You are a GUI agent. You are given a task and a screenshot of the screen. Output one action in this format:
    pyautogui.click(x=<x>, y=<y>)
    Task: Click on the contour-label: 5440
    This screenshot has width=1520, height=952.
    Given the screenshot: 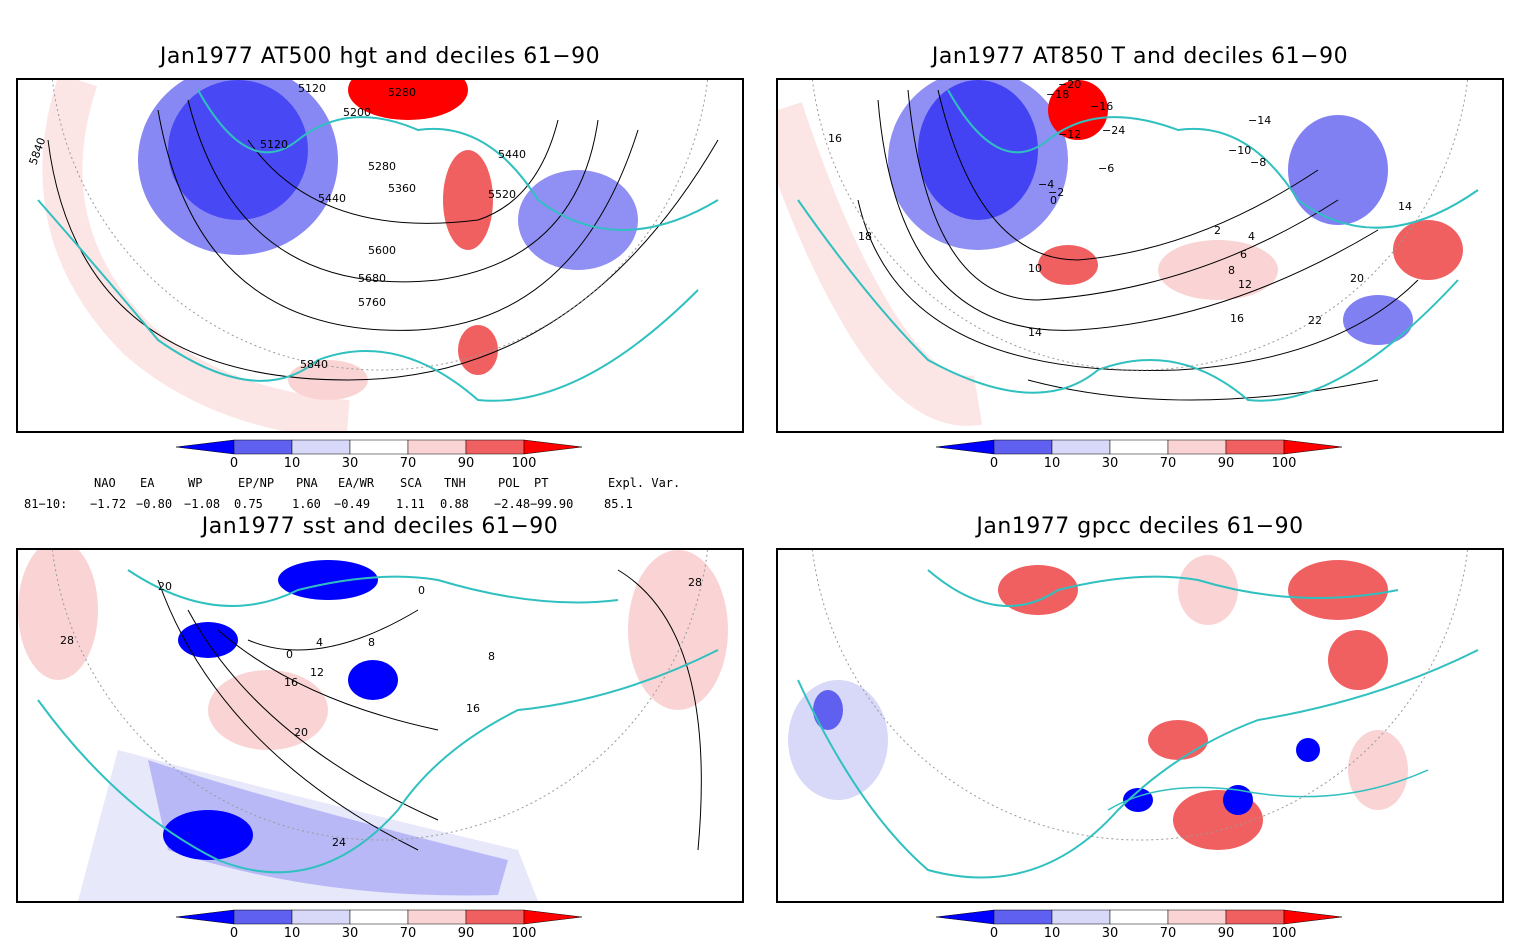 What is the action you would take?
    pyautogui.click(x=512, y=154)
    